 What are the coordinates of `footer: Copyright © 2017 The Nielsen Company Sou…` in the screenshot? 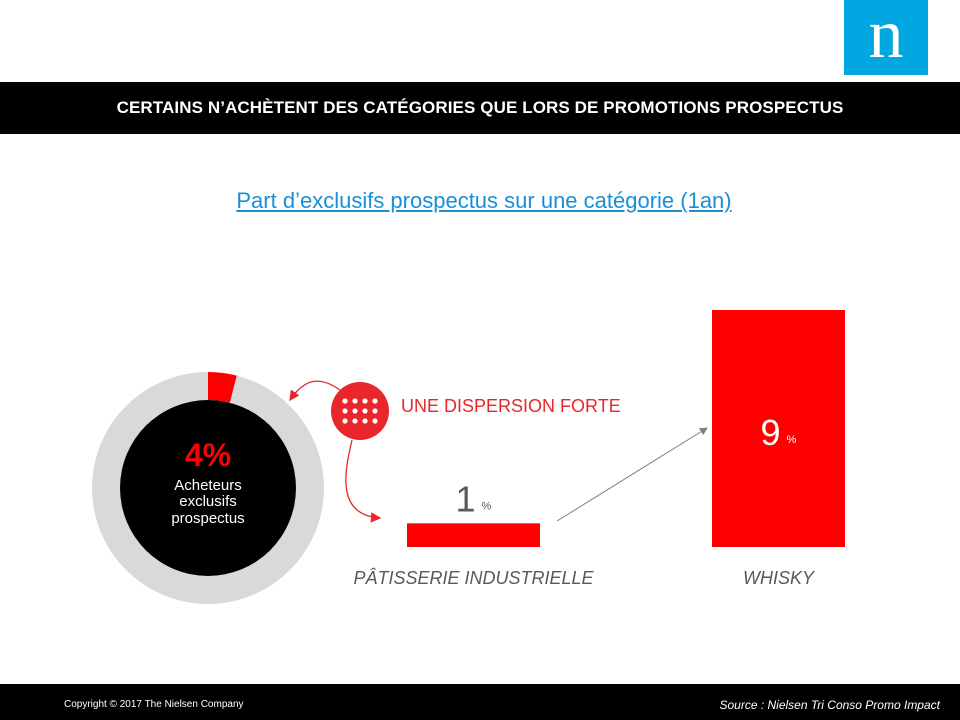 It's located at (480, 702).